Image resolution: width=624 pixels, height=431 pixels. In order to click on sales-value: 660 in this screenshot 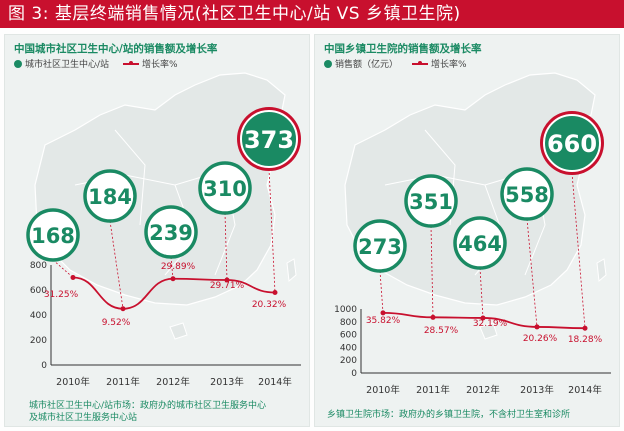, I will do `click(572, 144)`.